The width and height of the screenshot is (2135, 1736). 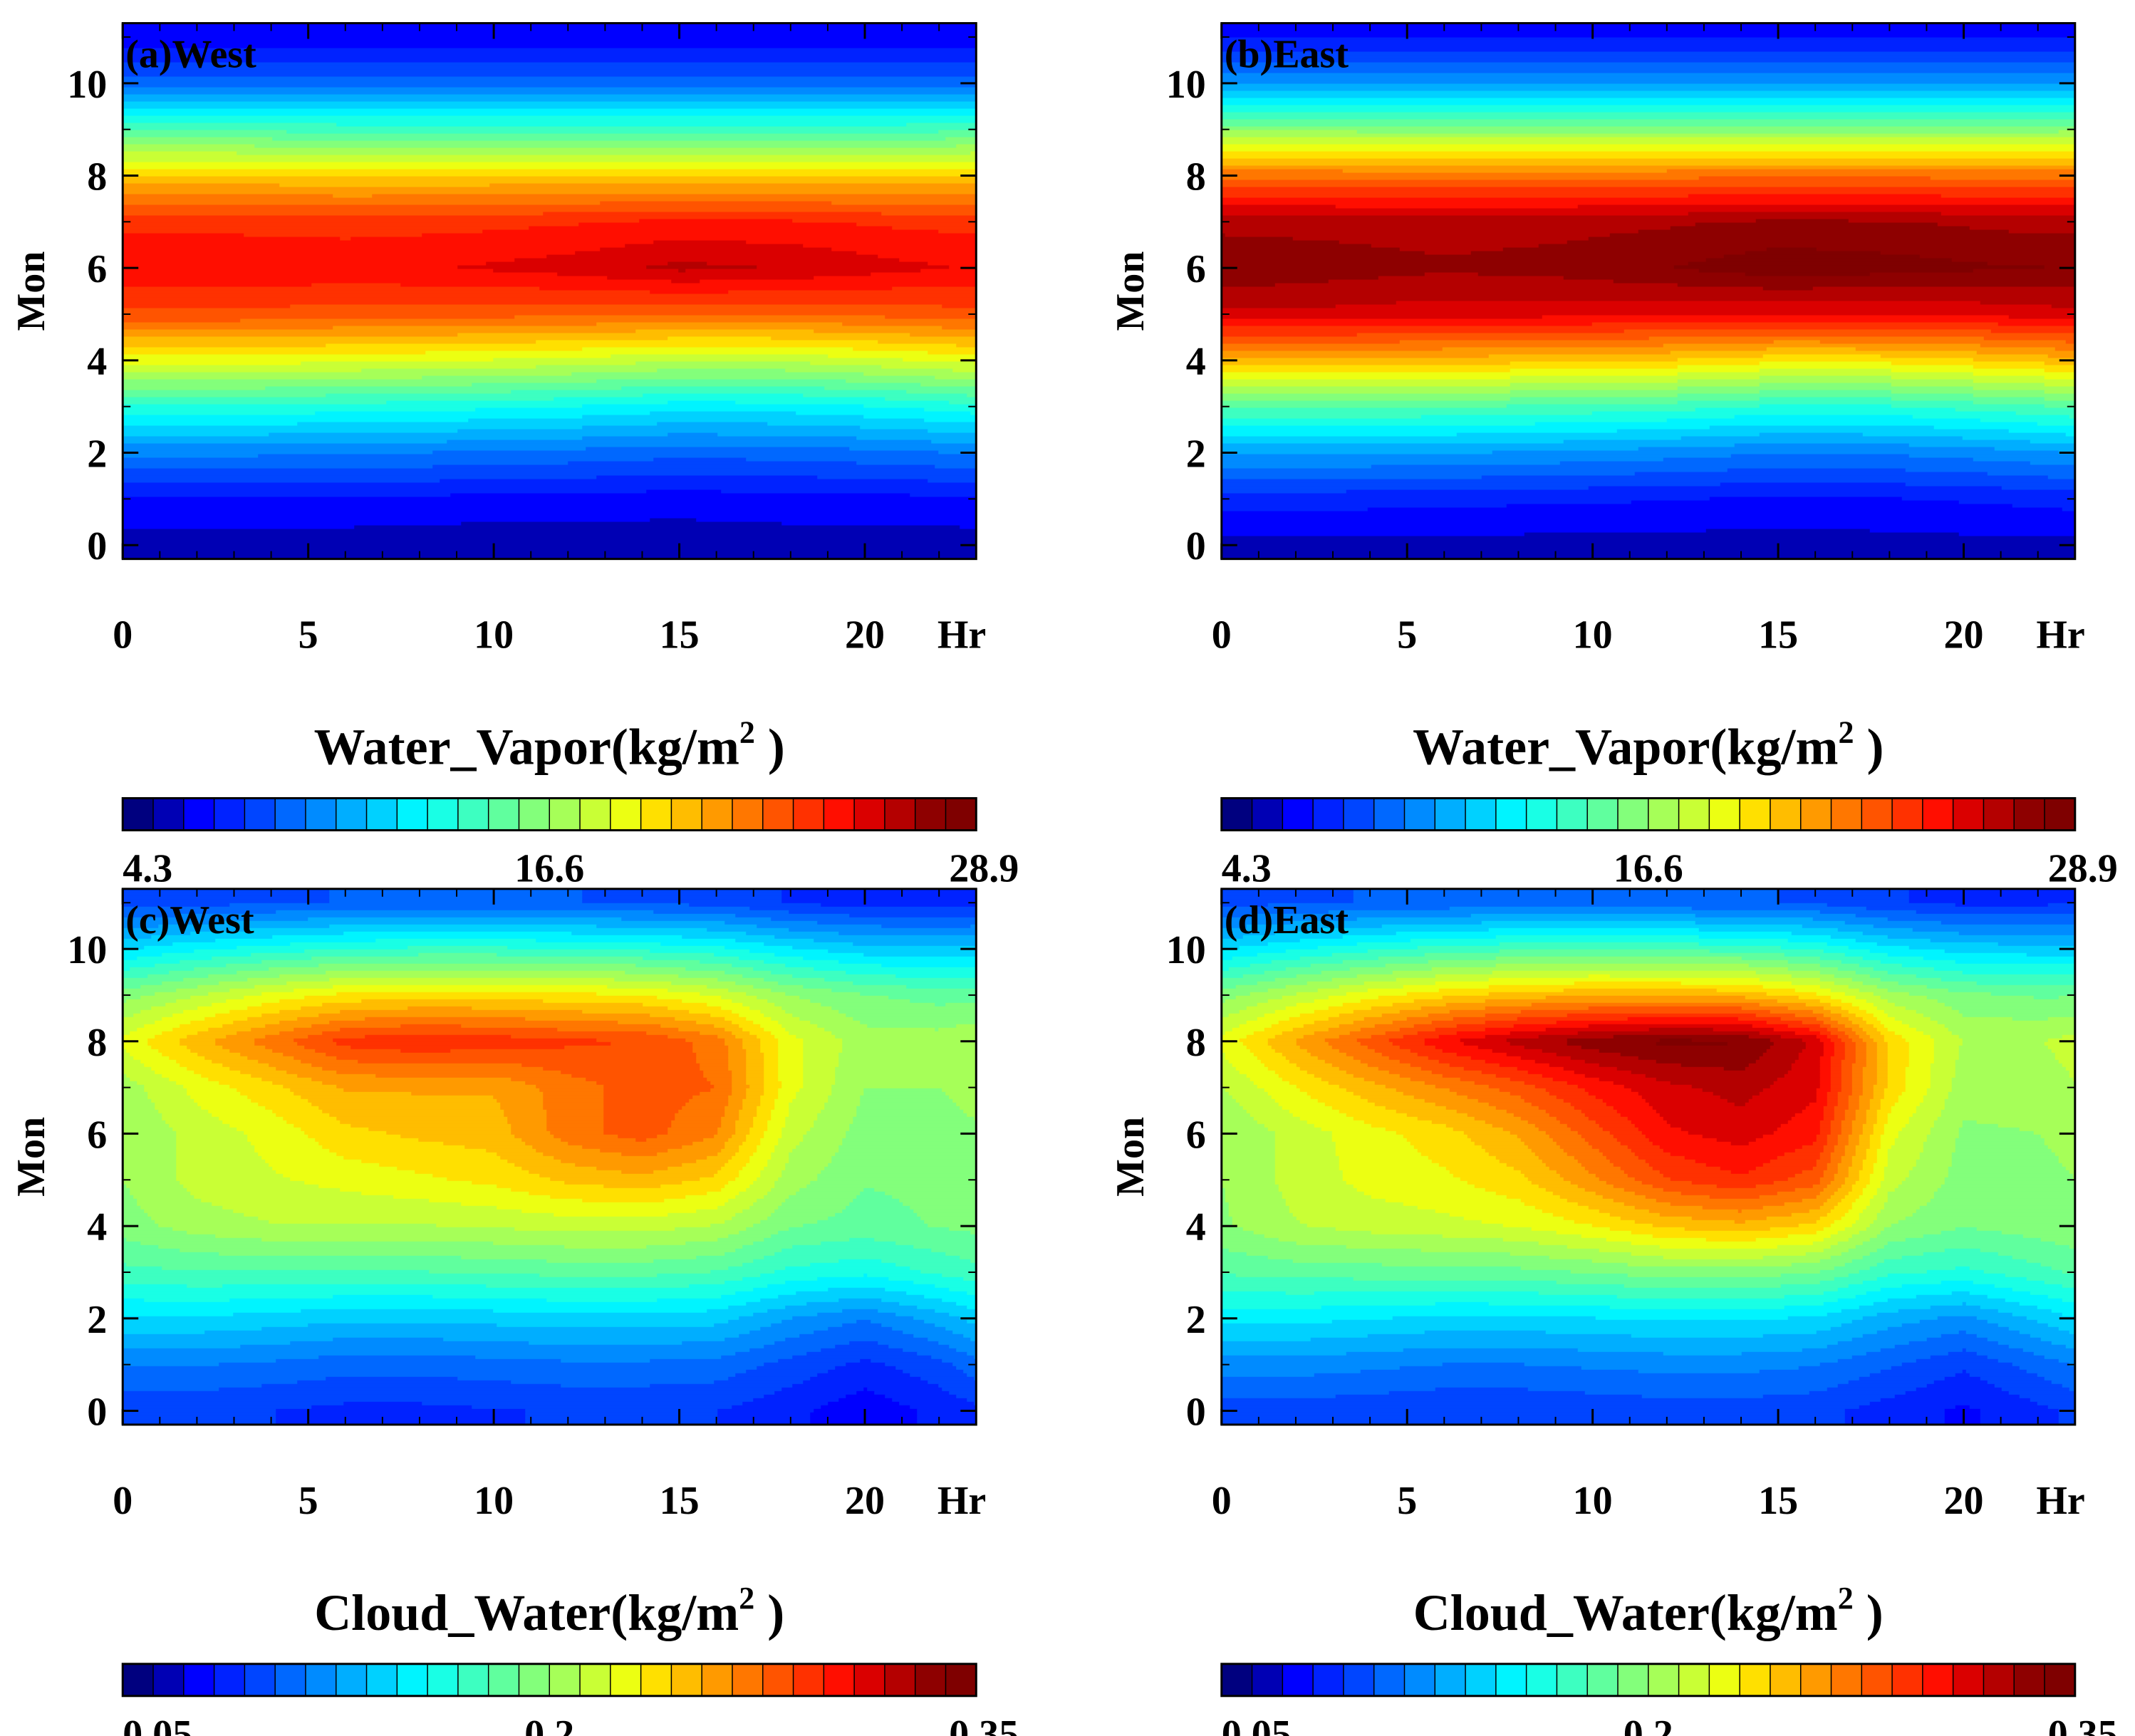 I want to click on x-tick-label: 5, so click(x=308, y=1501).